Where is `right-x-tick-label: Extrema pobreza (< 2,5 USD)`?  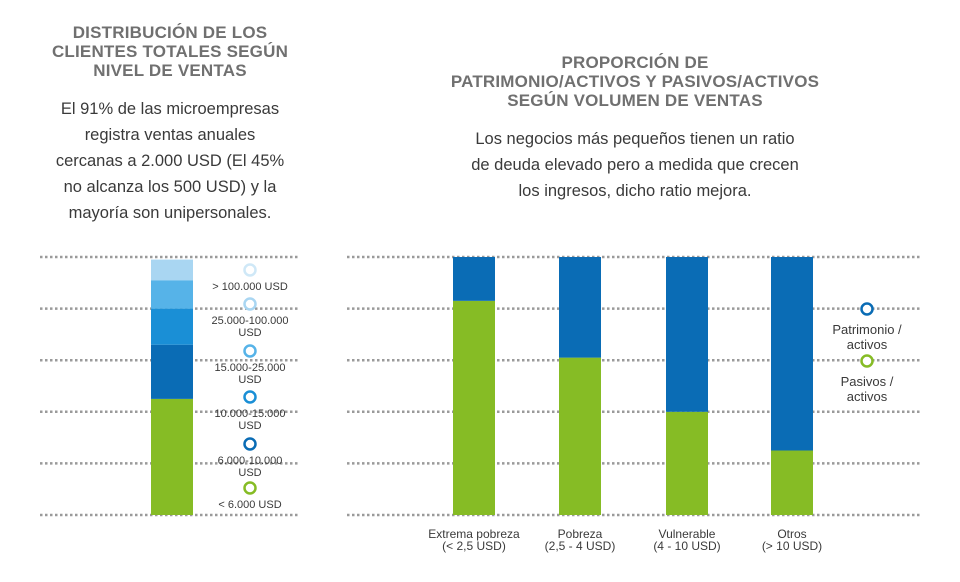
right-x-tick-label: Extrema pobreza (< 2,5 USD) is located at coordinates (474, 540).